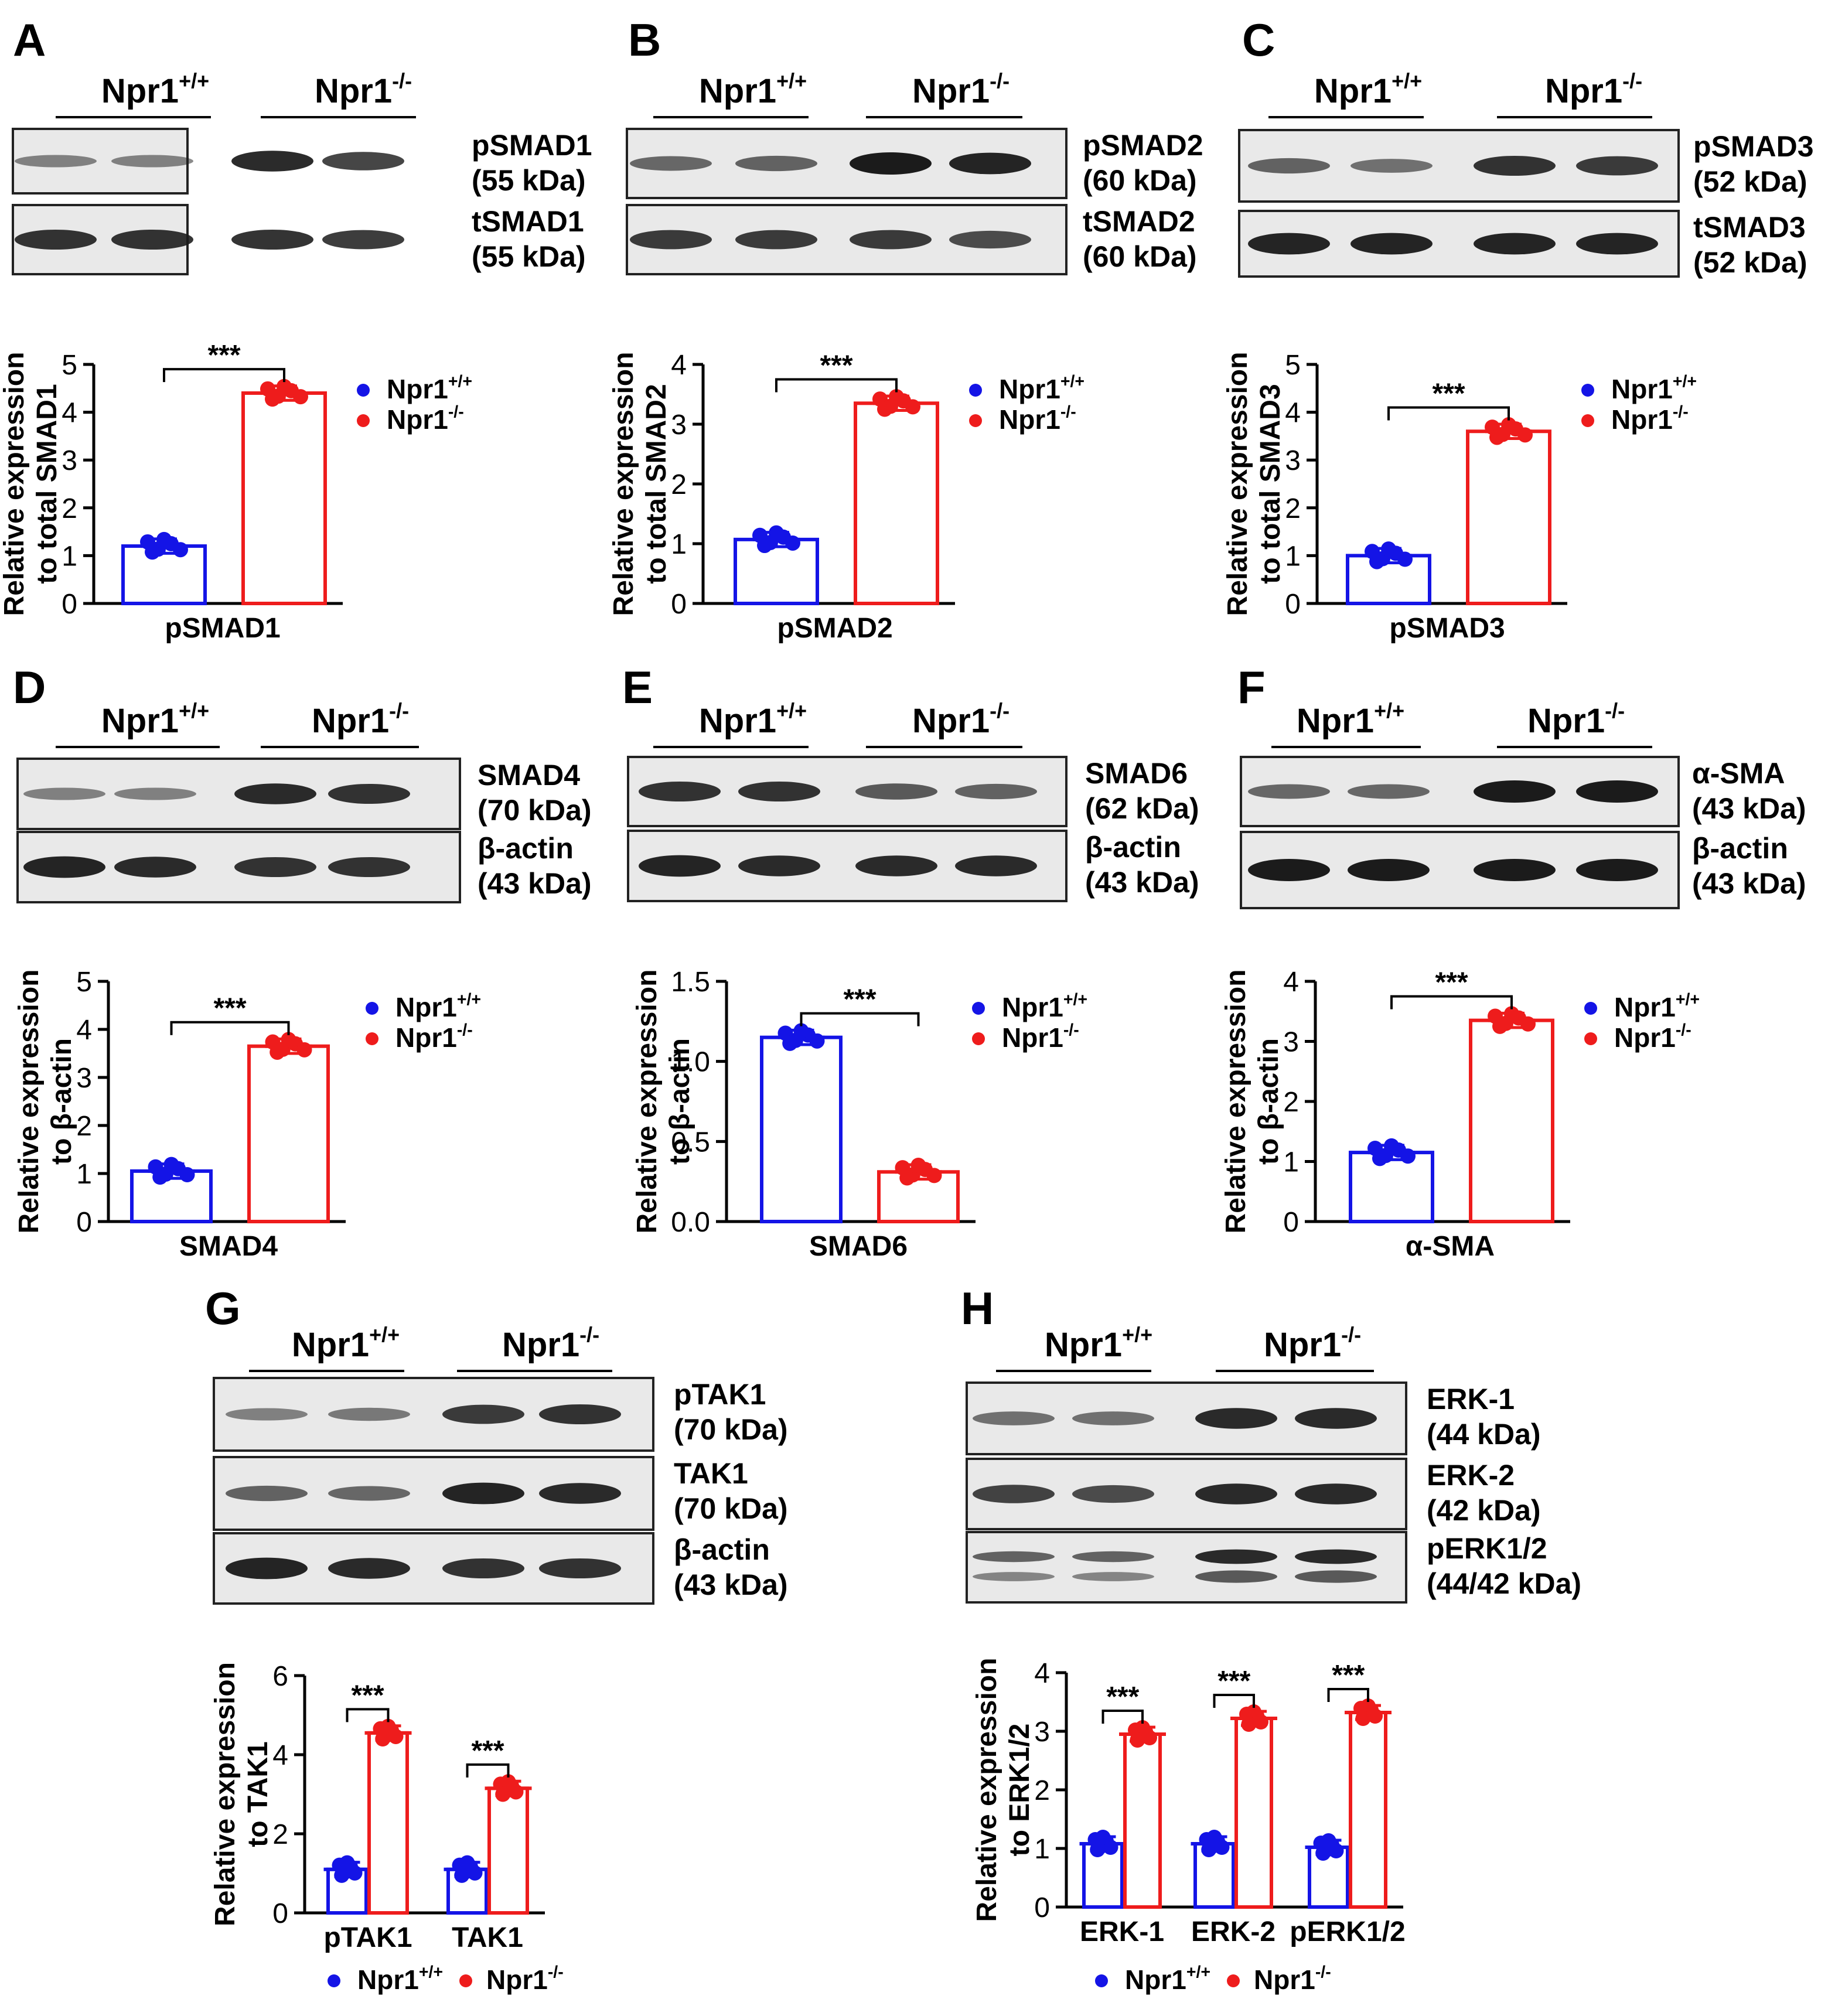  Describe the element at coordinates (1139, 221) in the screenshot. I see `blot-label: tSMAD2` at that location.